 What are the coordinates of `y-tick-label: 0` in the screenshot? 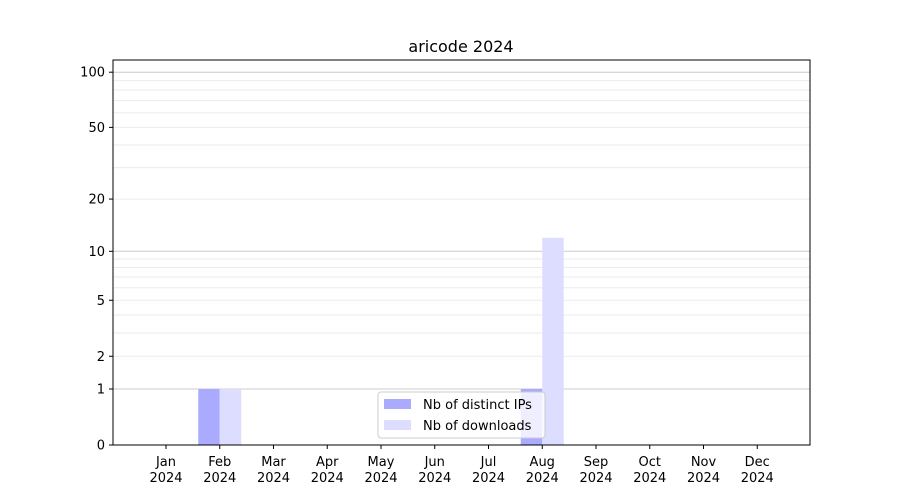 It's located at (101, 446).